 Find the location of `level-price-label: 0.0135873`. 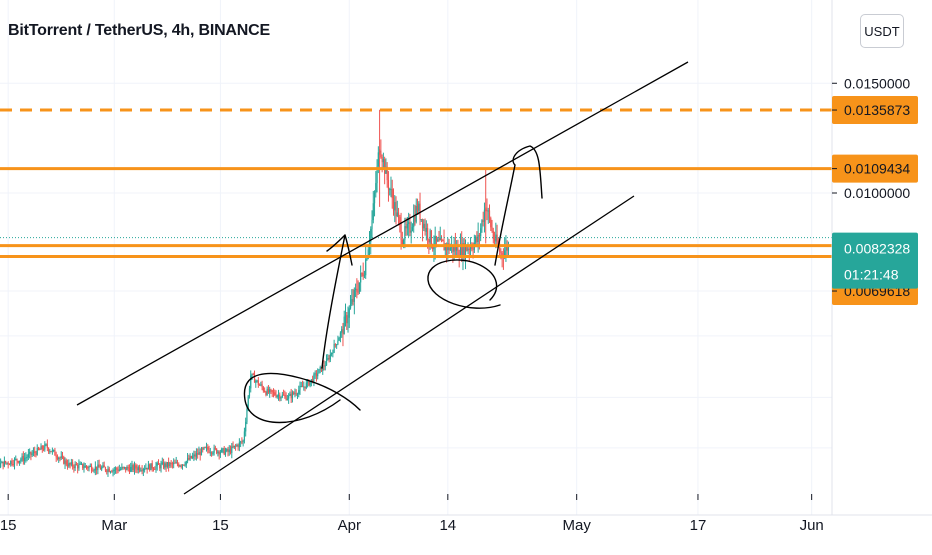

level-price-label: 0.0135873 is located at coordinates (877, 110).